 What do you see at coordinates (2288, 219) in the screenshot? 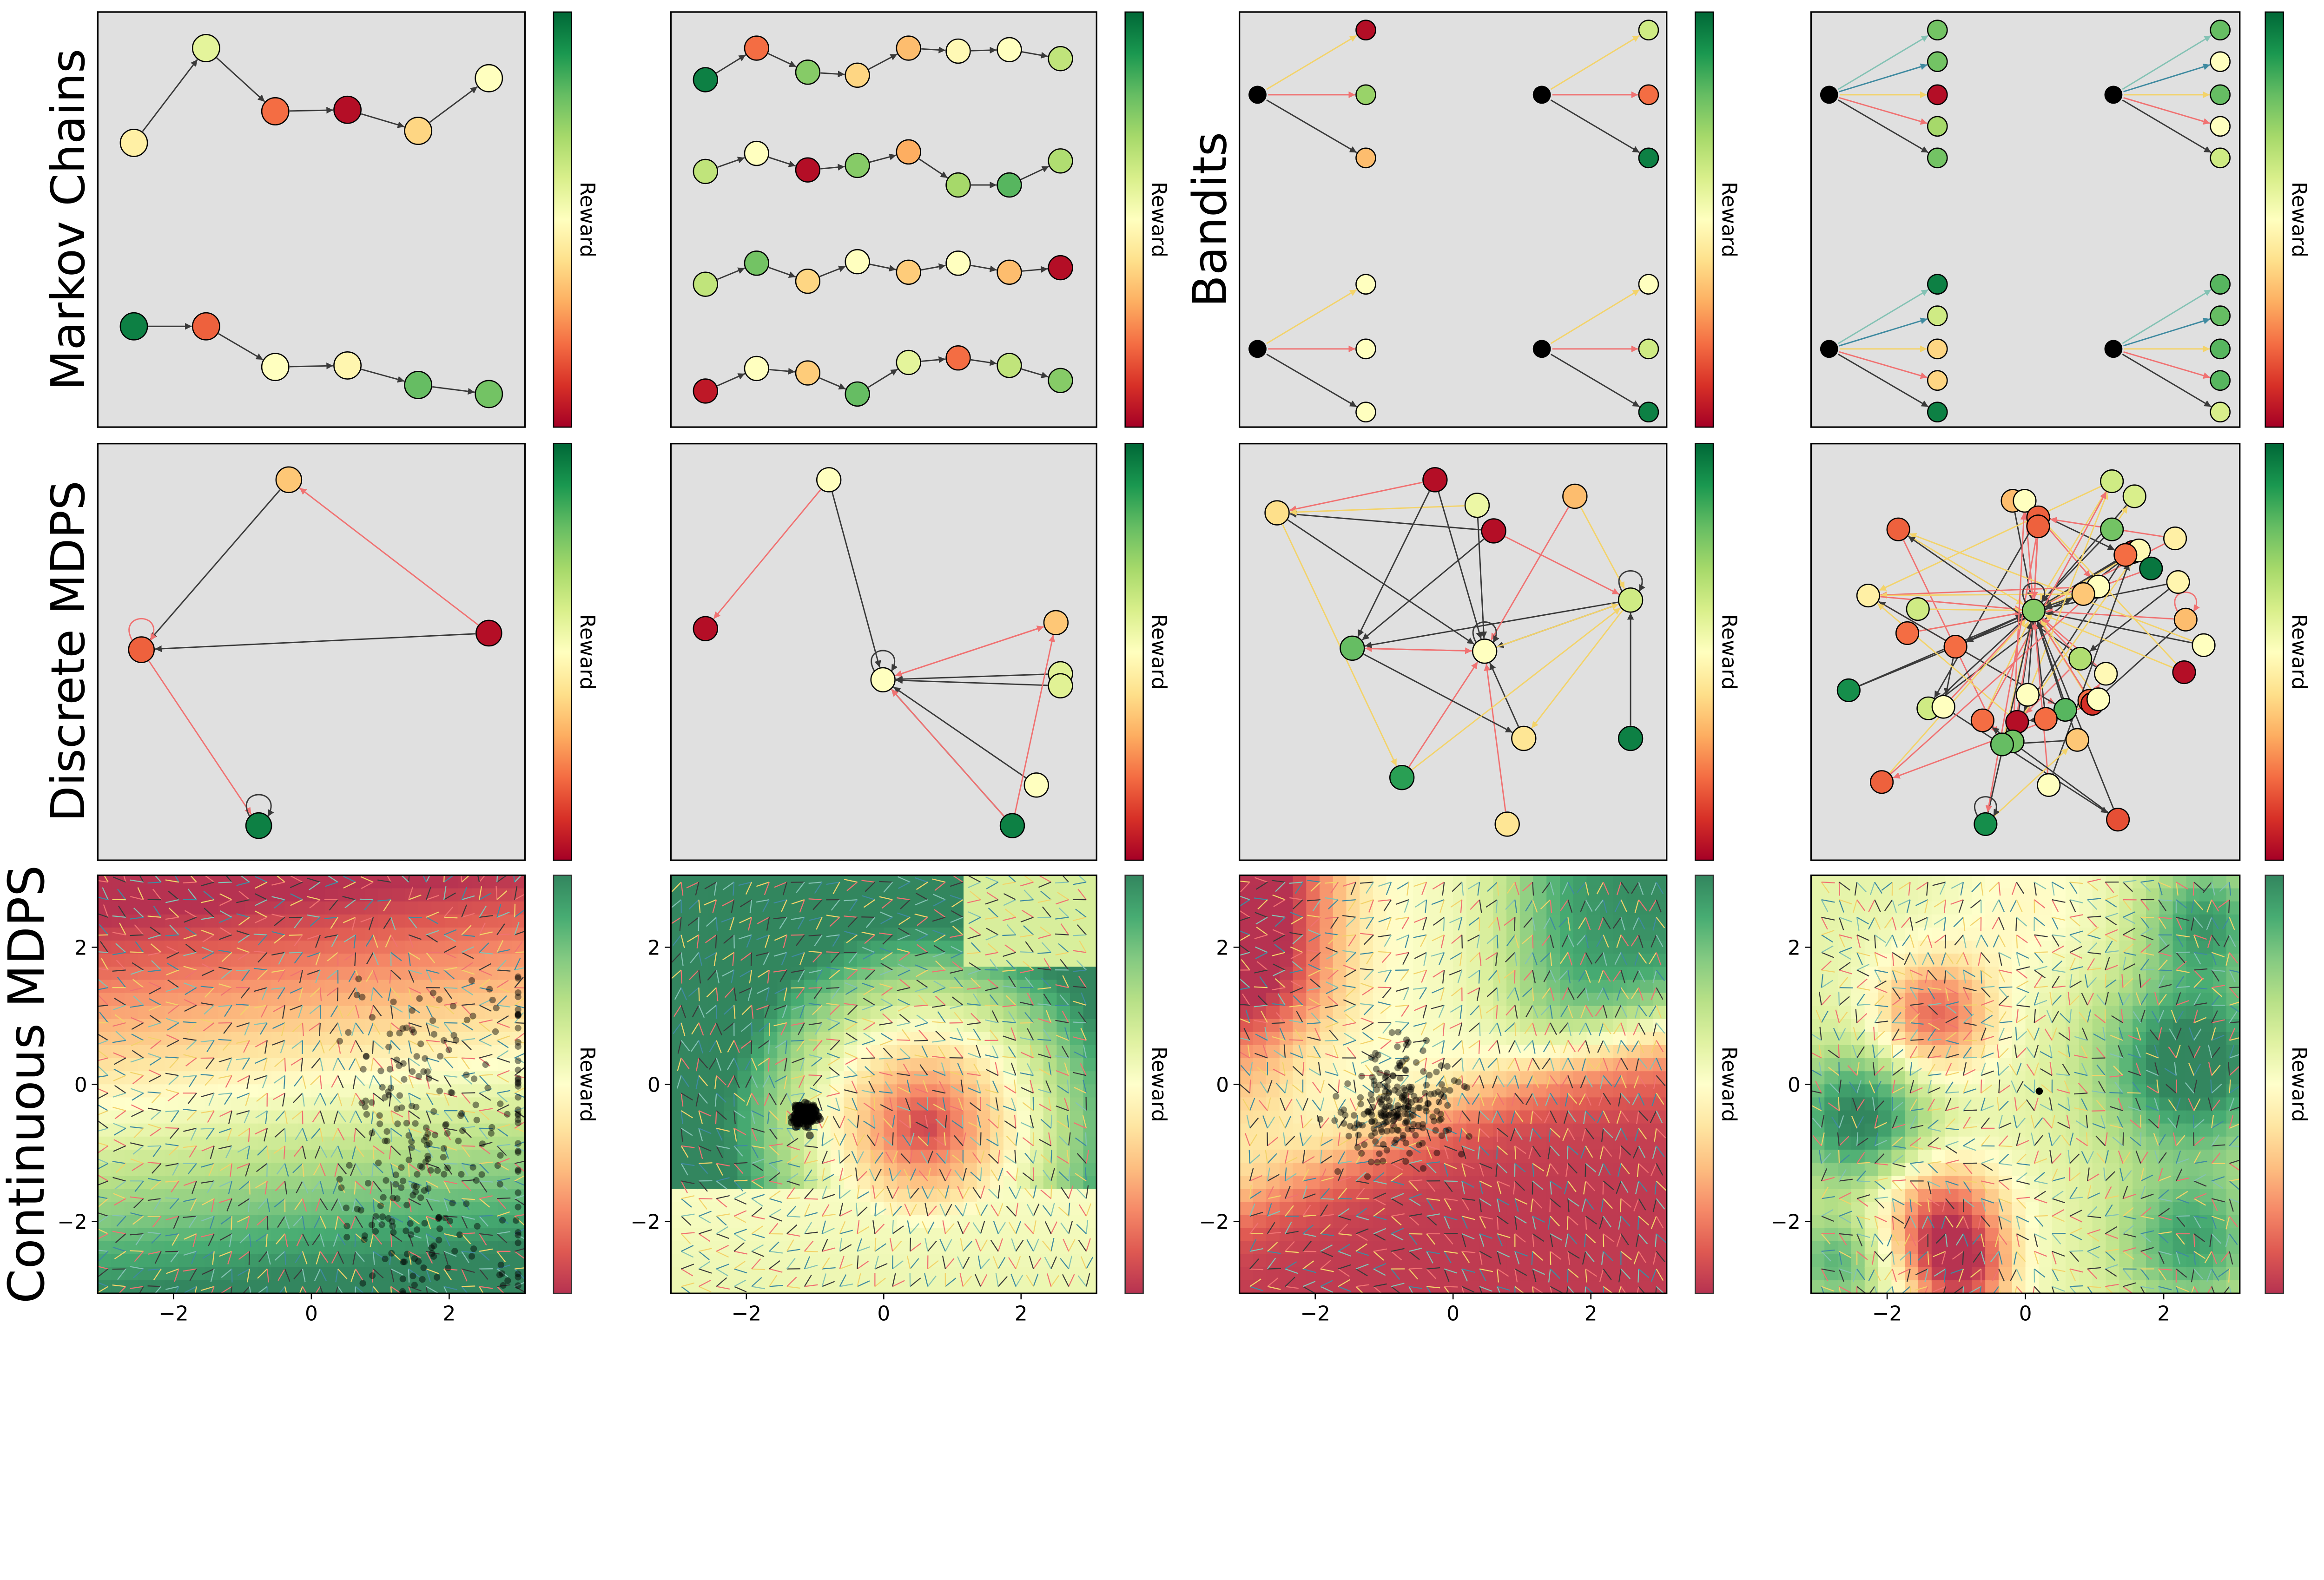
I see `colorbar: Reward` at bounding box center [2288, 219].